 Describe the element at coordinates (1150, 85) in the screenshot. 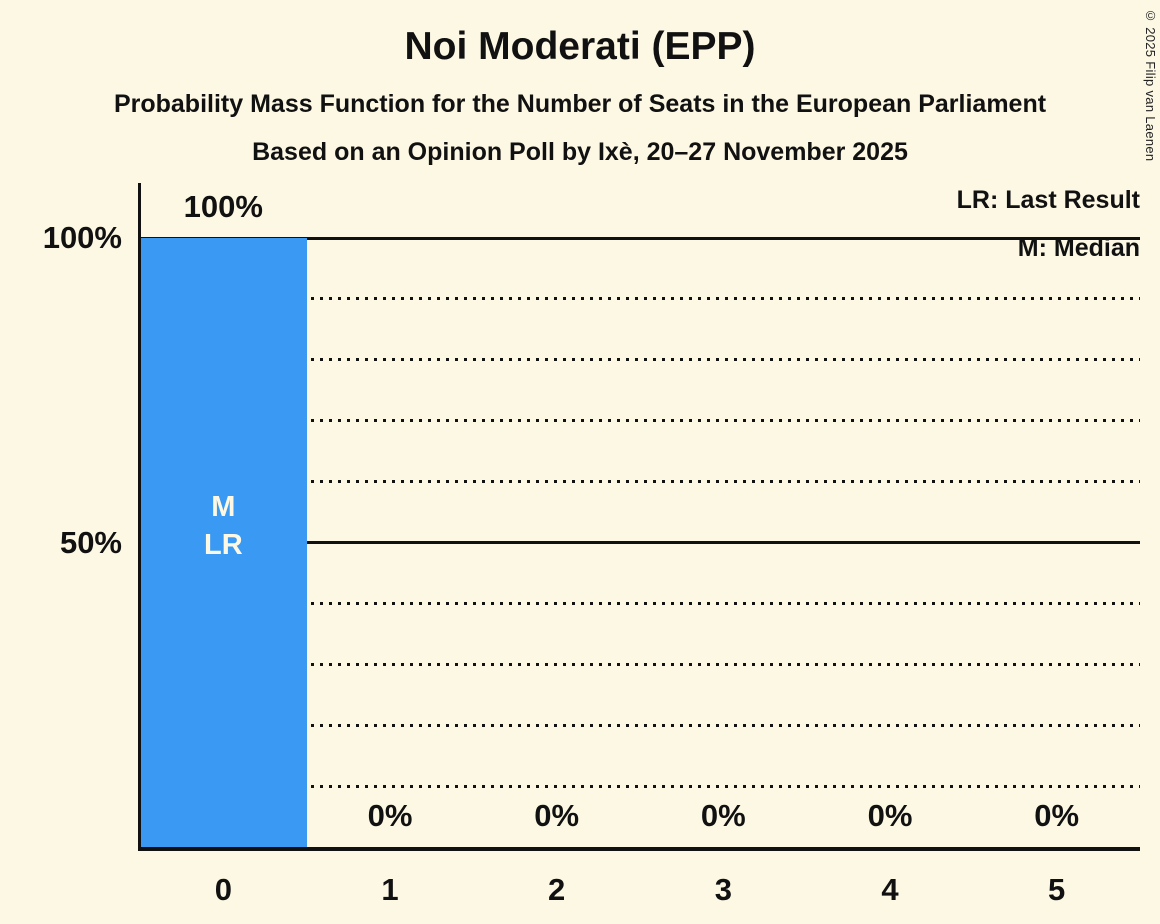

I see `copyright-notice: © 2025 Filip van Laenen` at that location.